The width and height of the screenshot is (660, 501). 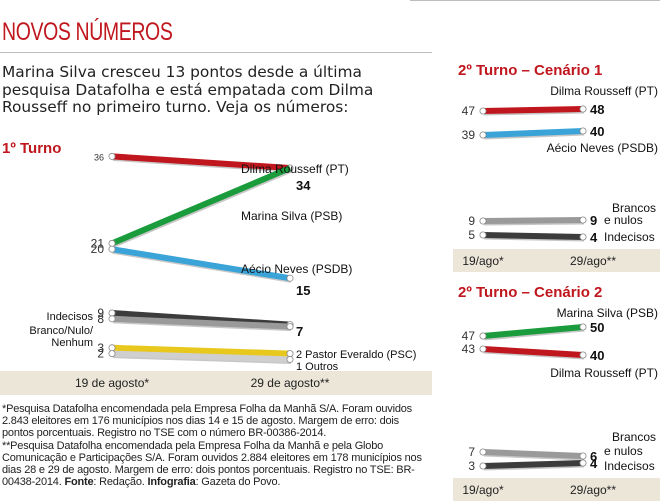 I want to click on end-point-branco-nulo-nenhum, so click(x=290, y=327).